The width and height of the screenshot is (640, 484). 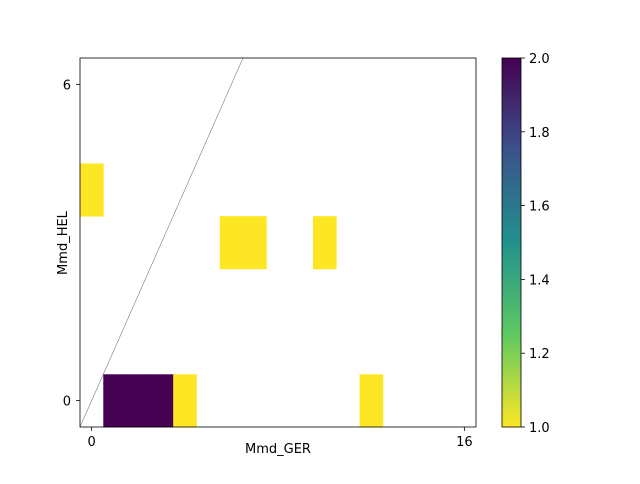 What do you see at coordinates (63, 242) in the screenshot?
I see `y-axis-label: Mmd_HEL` at bounding box center [63, 242].